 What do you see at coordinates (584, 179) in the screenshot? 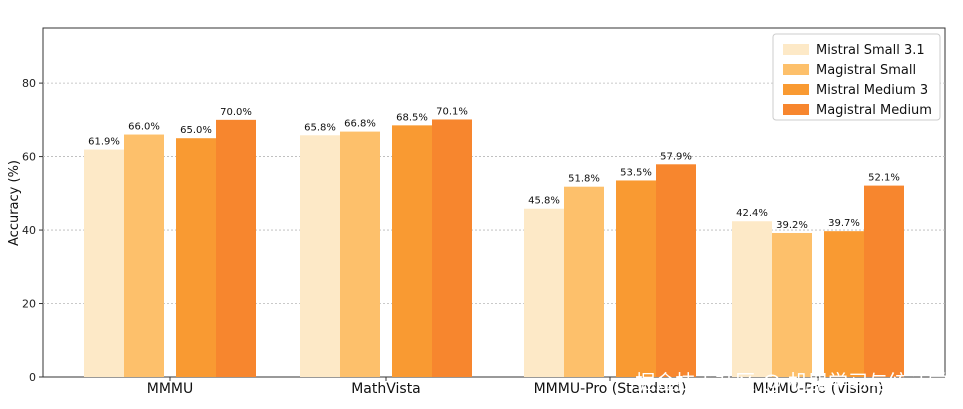
I see `data-label: 51.8%` at bounding box center [584, 179].